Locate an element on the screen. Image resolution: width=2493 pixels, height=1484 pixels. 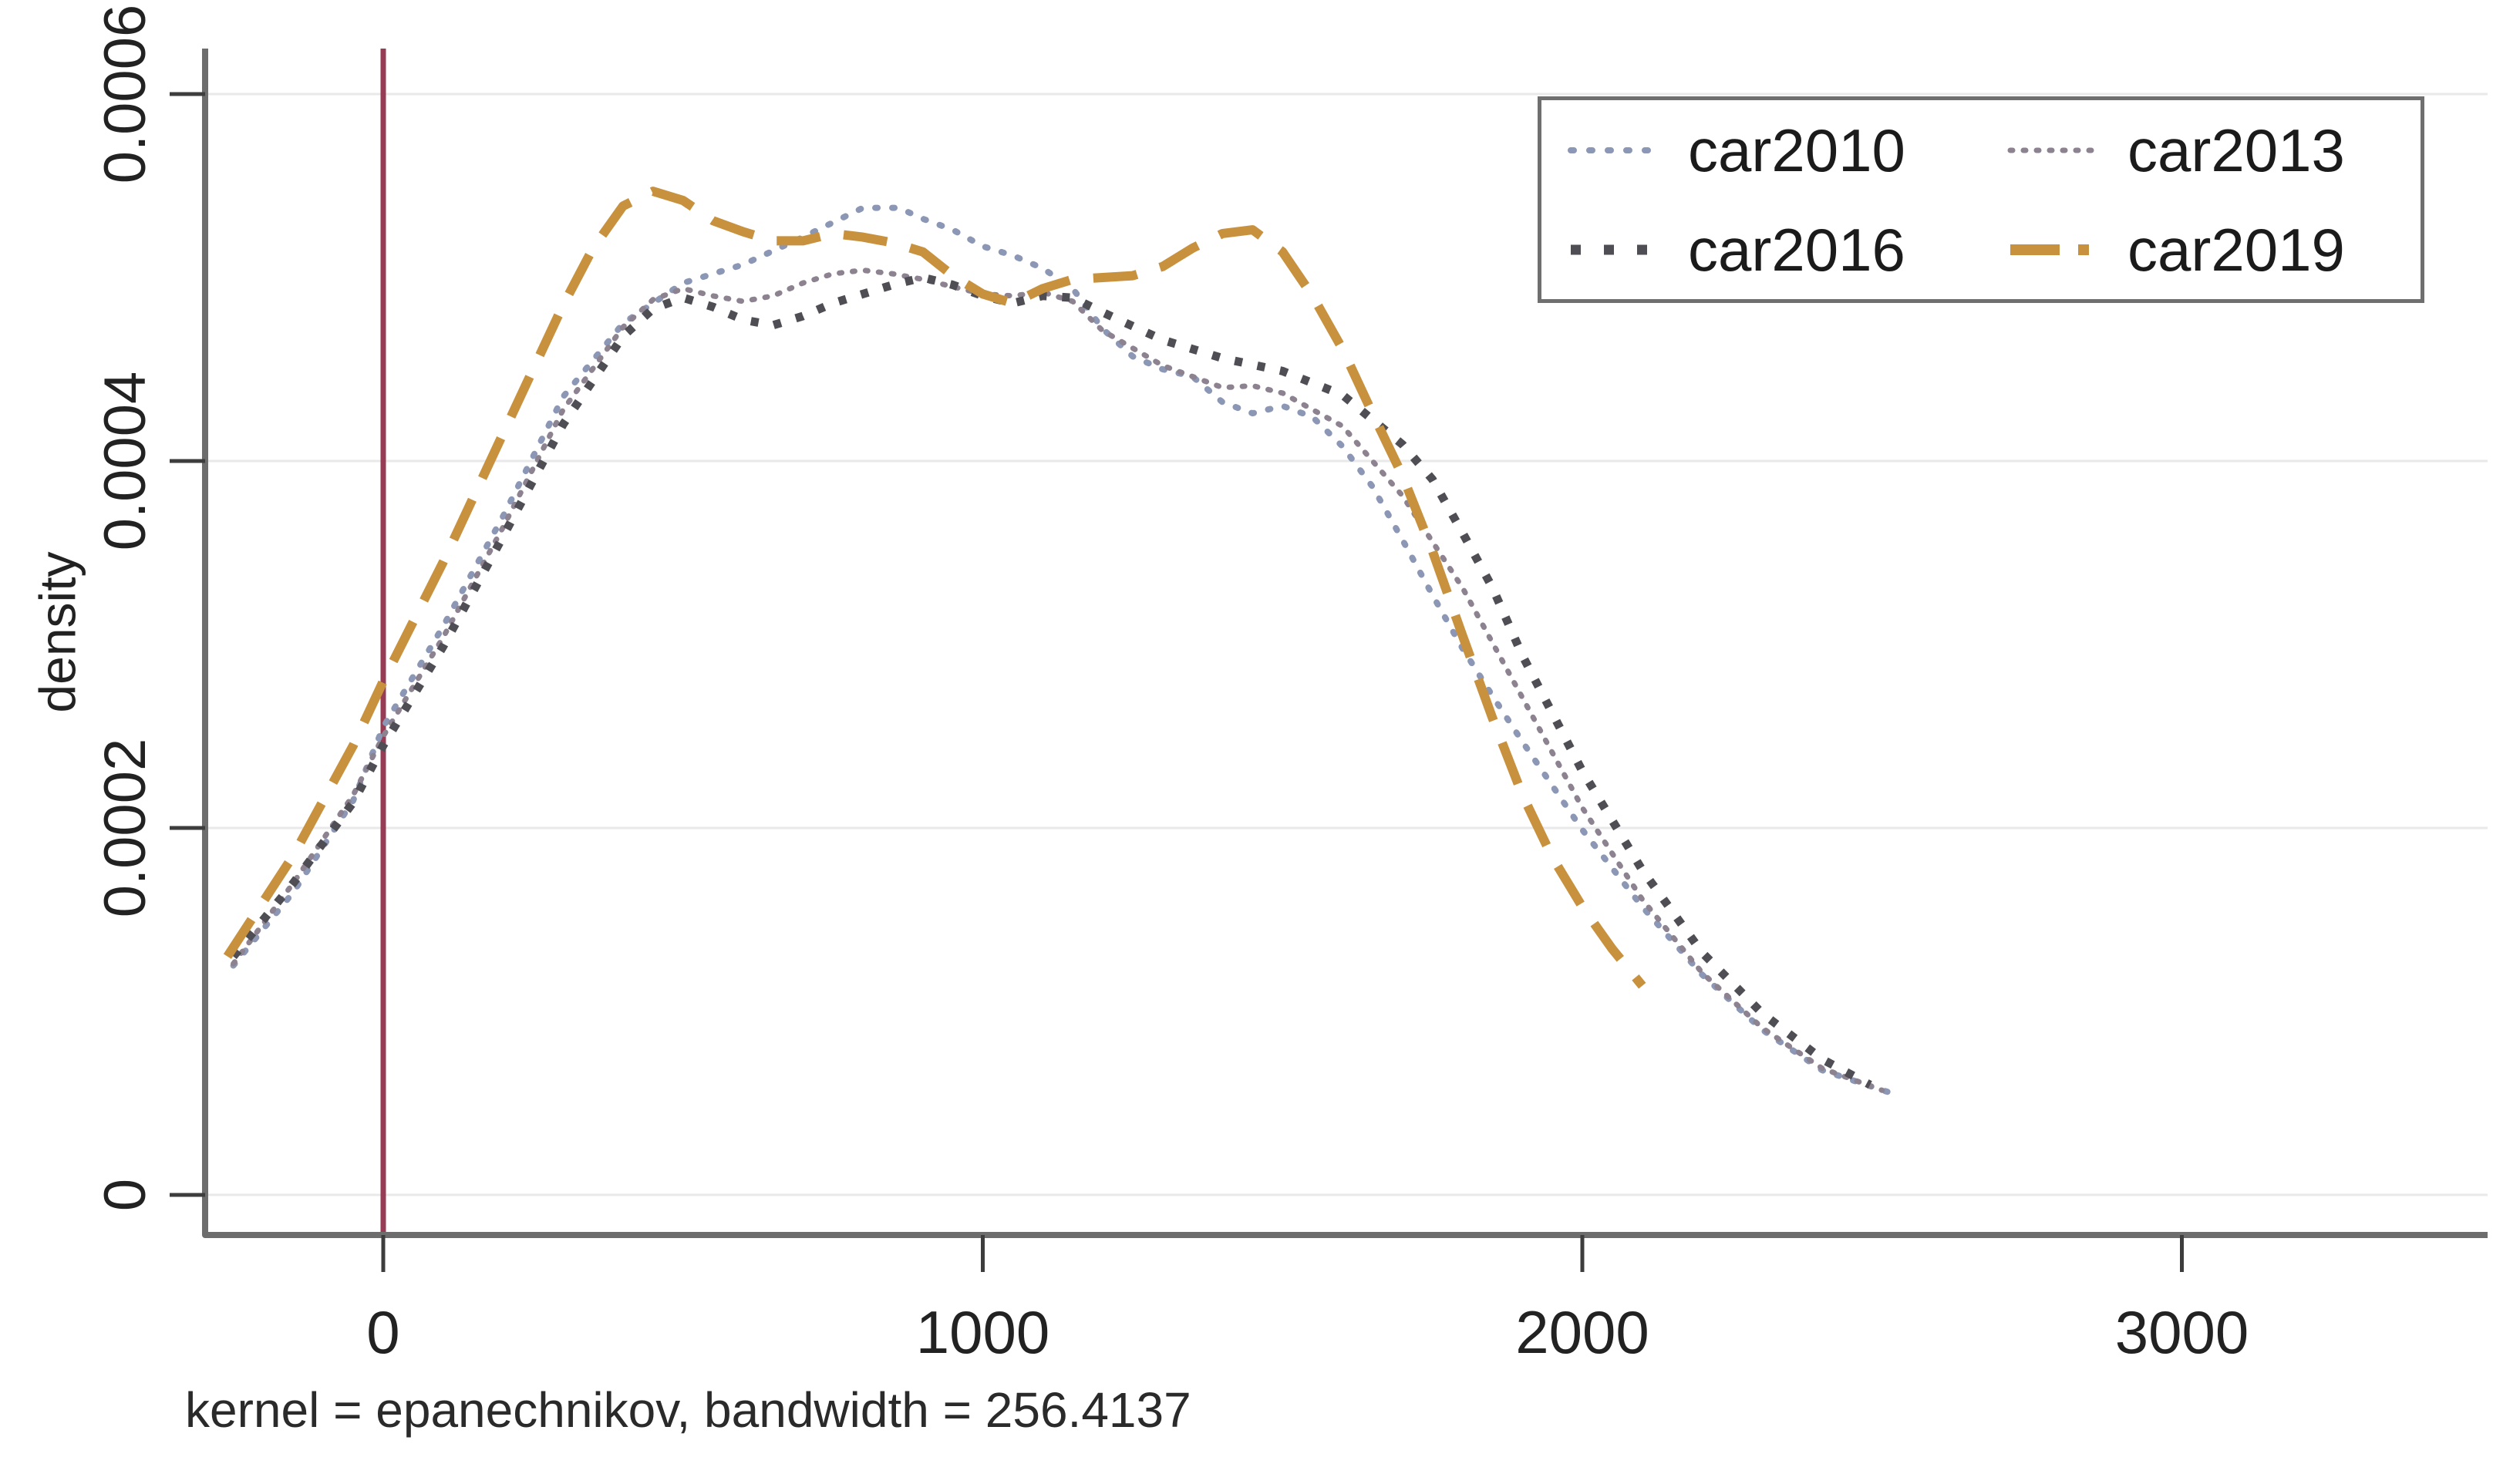
svg-text: density is located at coordinates (57, 631).